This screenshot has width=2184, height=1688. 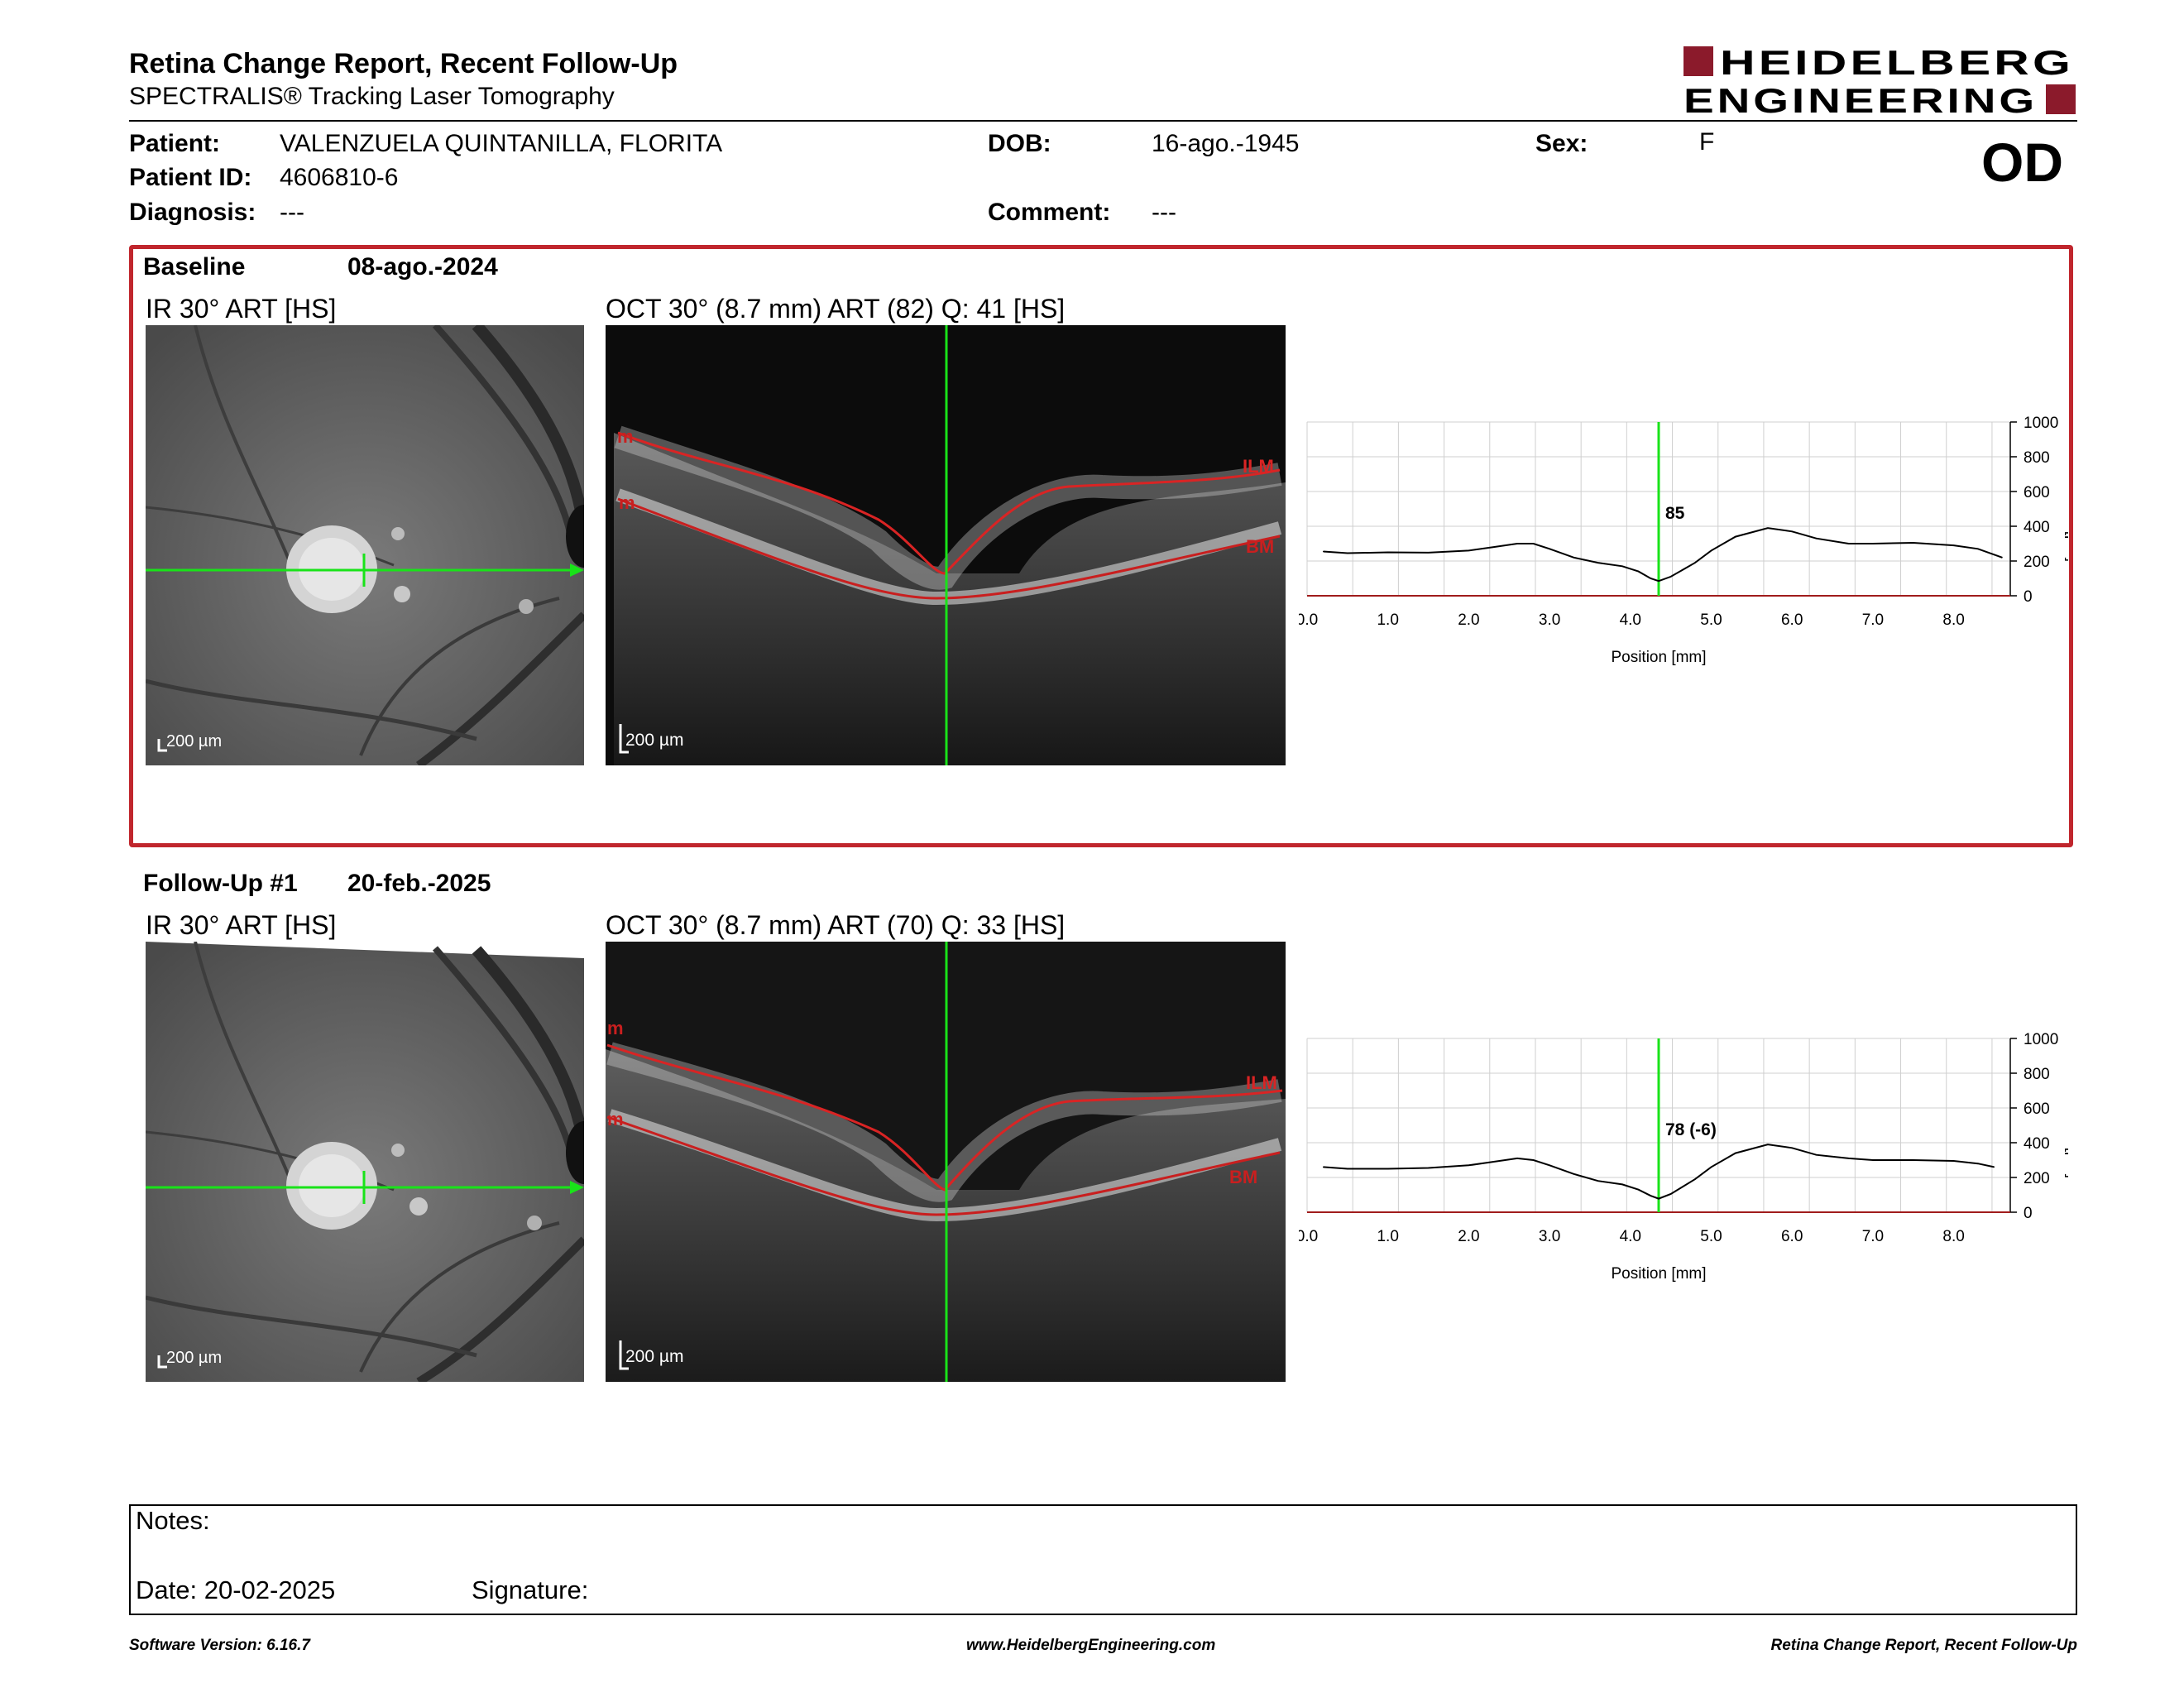 What do you see at coordinates (219, 1645) in the screenshot?
I see `footer-software-version: Software Version: 6.16.7` at bounding box center [219, 1645].